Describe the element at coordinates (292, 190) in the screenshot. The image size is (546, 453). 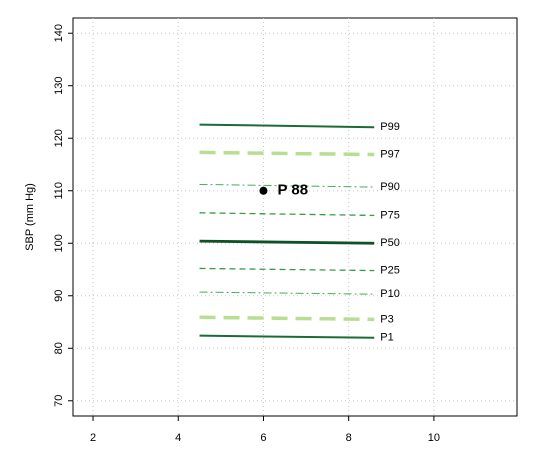
I see `point-label: P 88` at that location.